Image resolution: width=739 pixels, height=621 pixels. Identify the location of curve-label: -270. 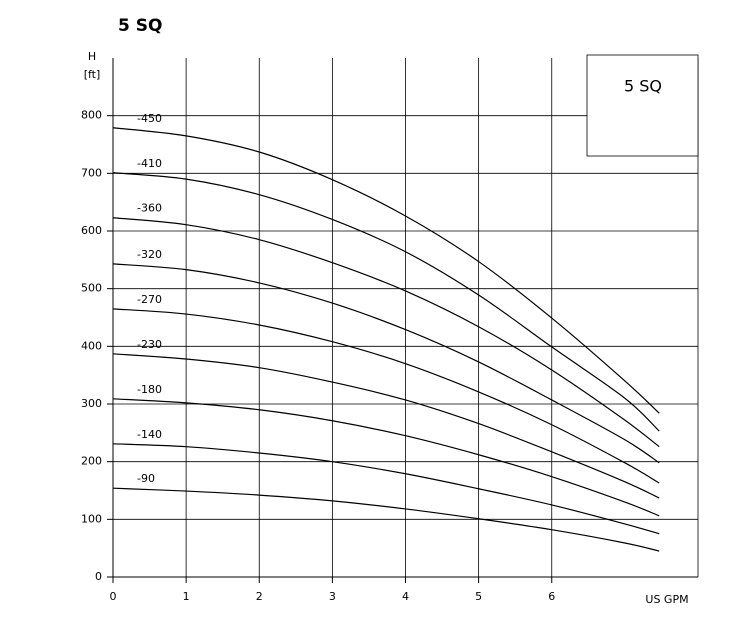
(149, 299).